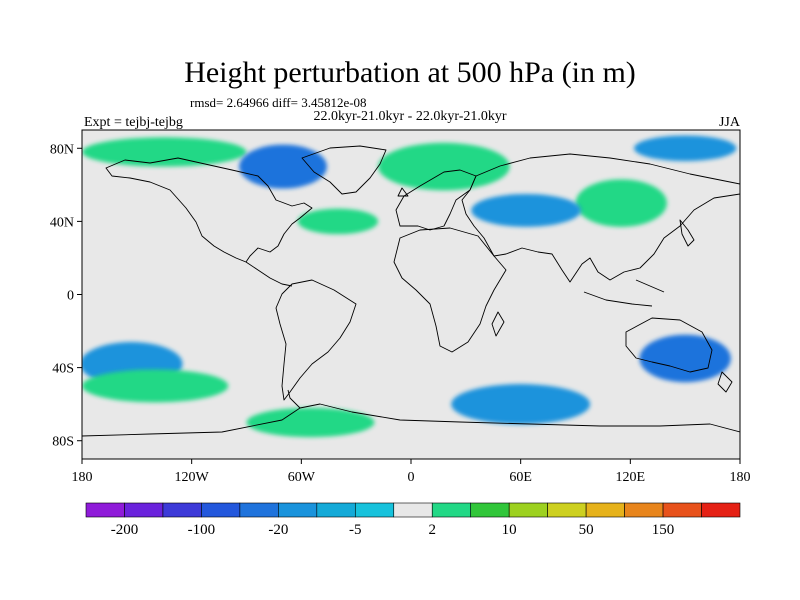 The width and height of the screenshot is (800, 600). What do you see at coordinates (730, 122) in the screenshot?
I see `season-label: JJA` at bounding box center [730, 122].